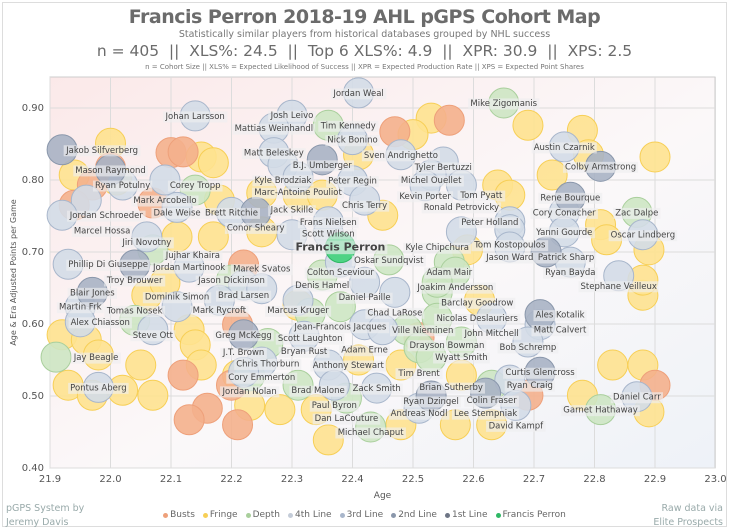  I want to click on player-label: Colton Sceviour, so click(340, 273).